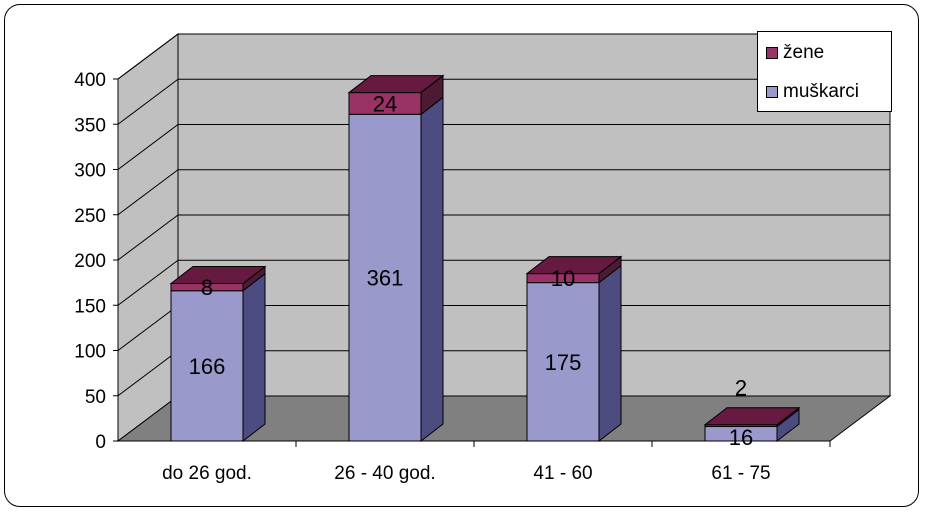  I want to click on data-label-muskarci: 175, so click(563, 362).